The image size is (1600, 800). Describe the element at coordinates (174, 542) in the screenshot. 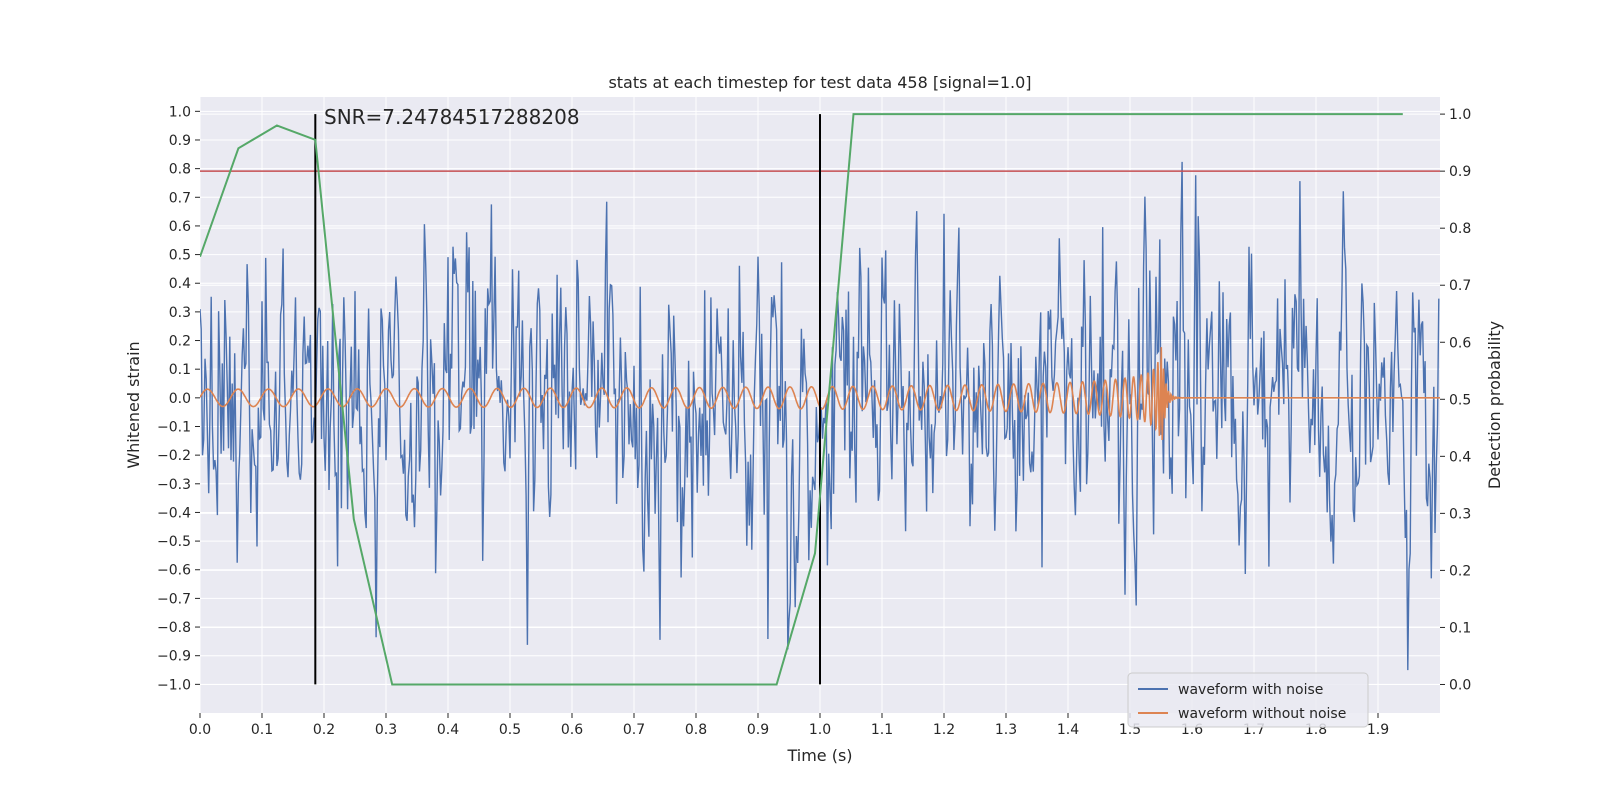

I see `y-tick-label: −0.5` at that location.